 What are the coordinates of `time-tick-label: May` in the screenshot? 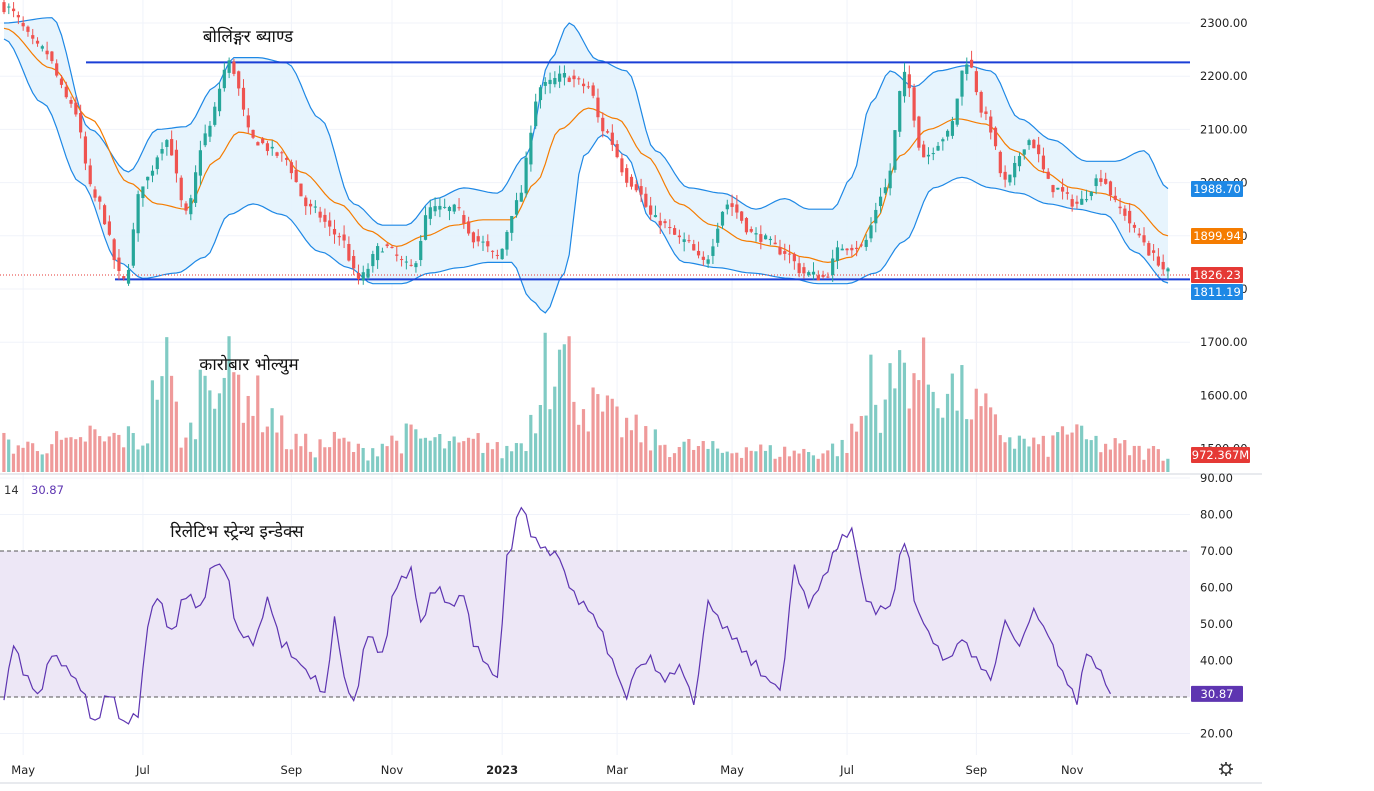 It's located at (23, 770).